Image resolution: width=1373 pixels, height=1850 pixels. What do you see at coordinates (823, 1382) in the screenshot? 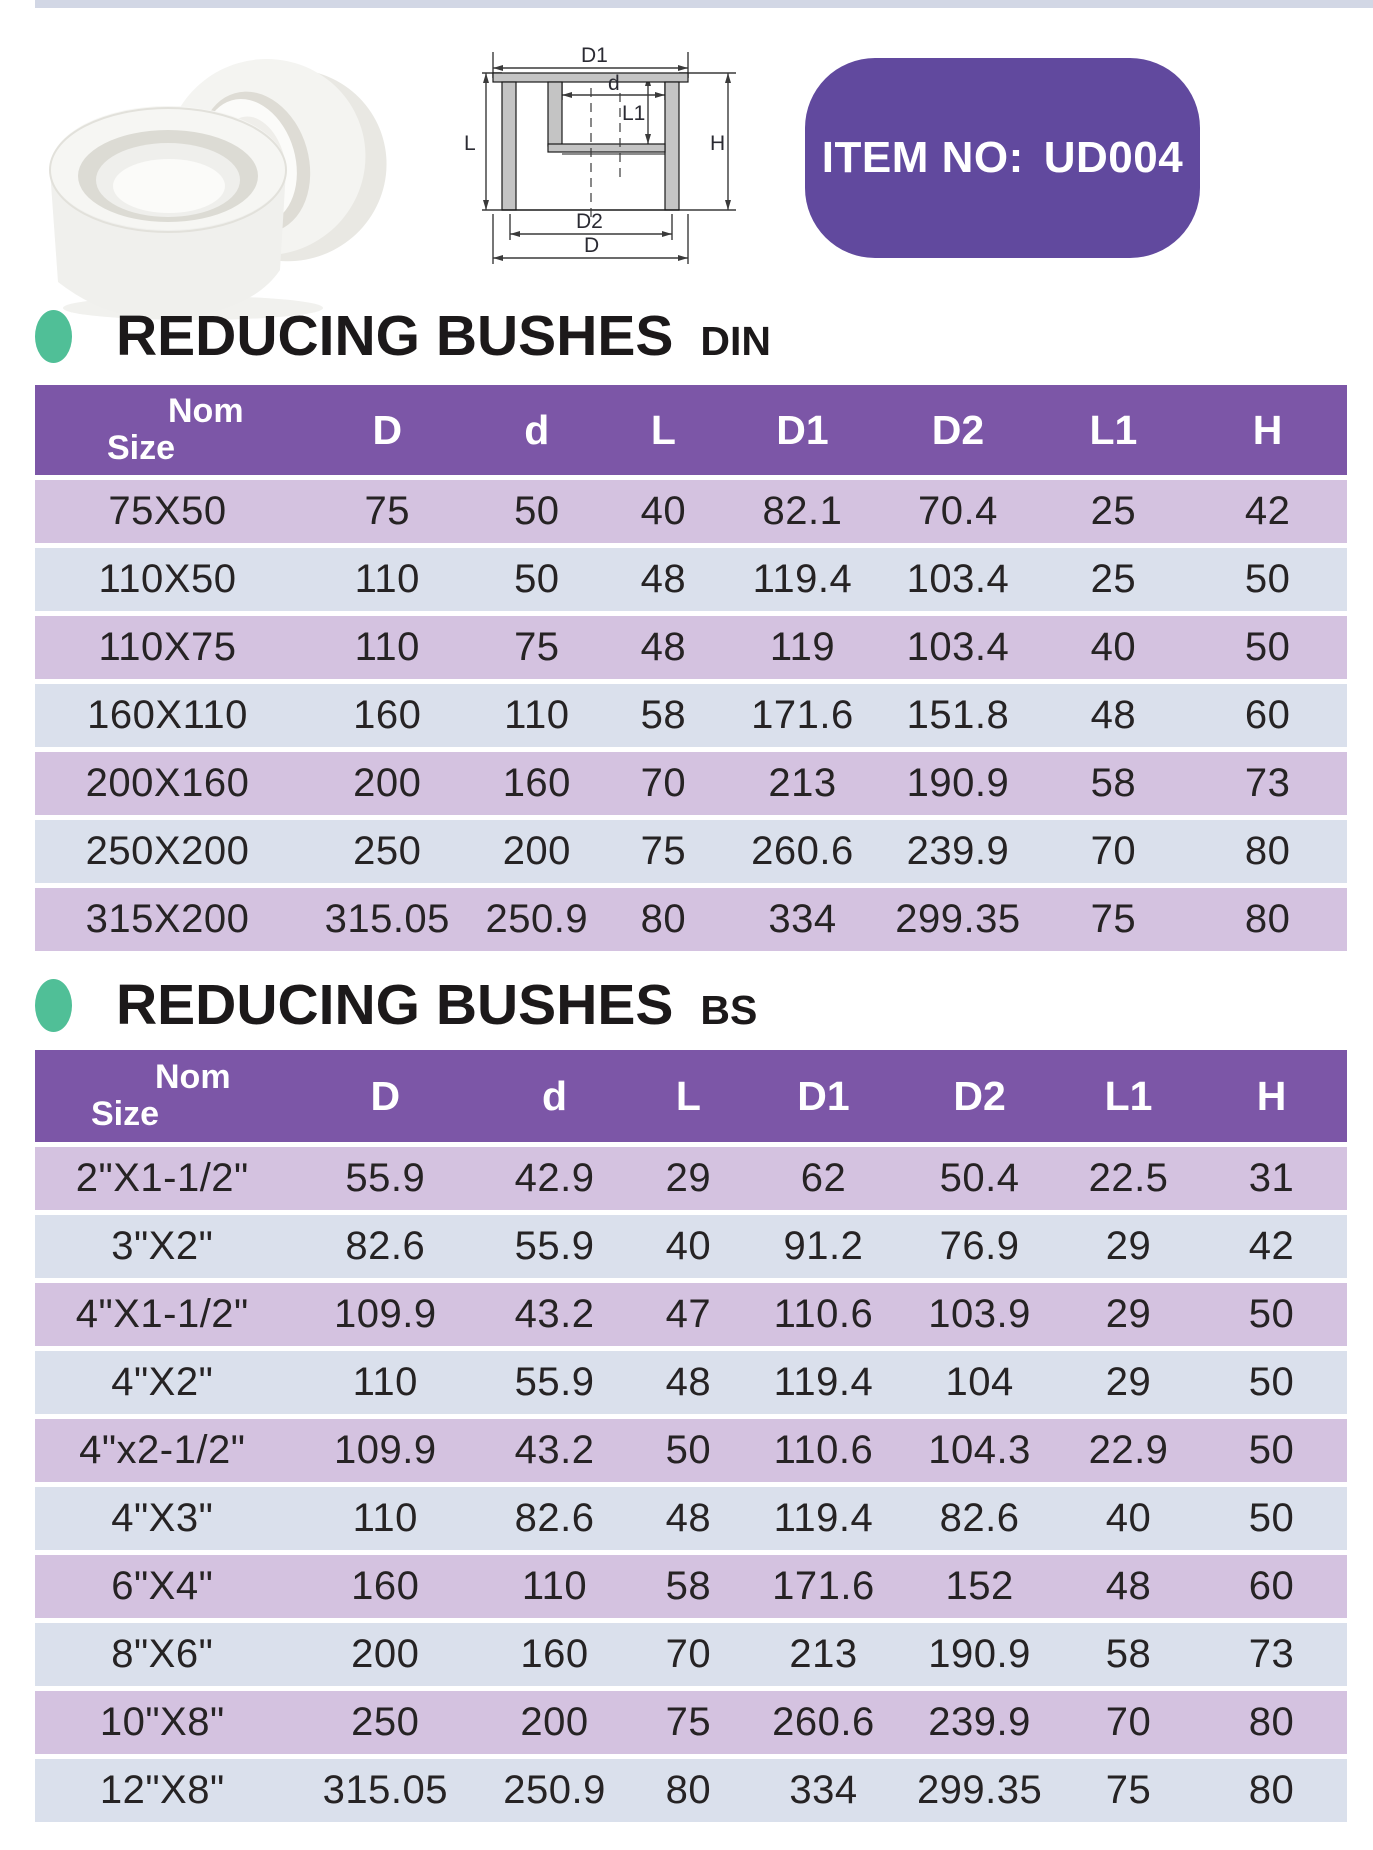
I see `table-cell: 119.4` at bounding box center [823, 1382].